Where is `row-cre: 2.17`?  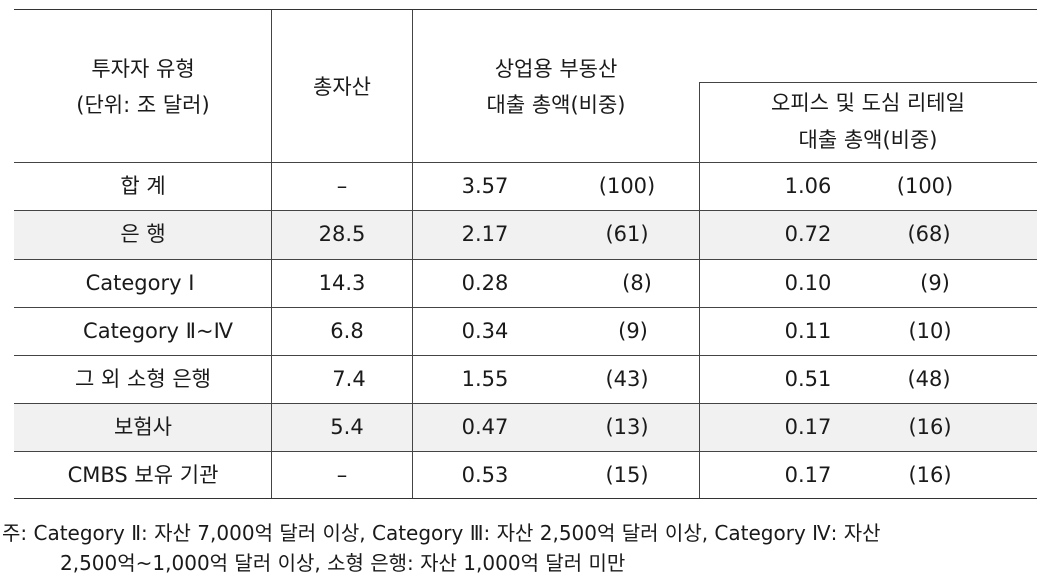 row-cre: 2.17 is located at coordinates (485, 234).